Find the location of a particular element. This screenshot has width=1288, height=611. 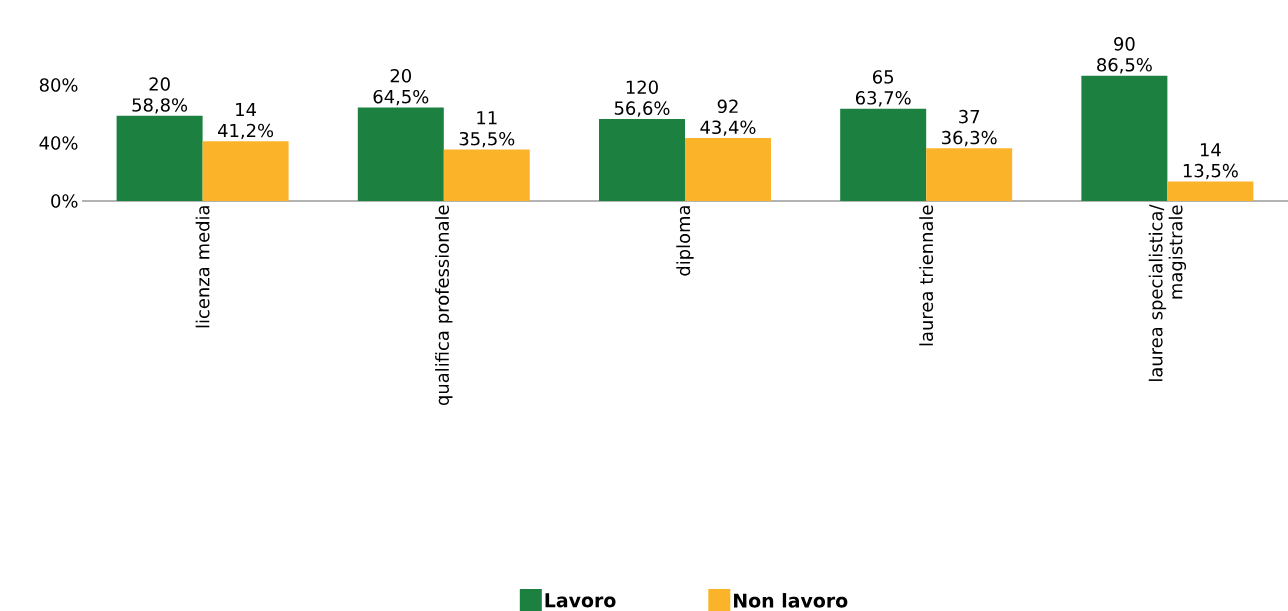

data-label: 90 86,5% is located at coordinates (1124, 55).